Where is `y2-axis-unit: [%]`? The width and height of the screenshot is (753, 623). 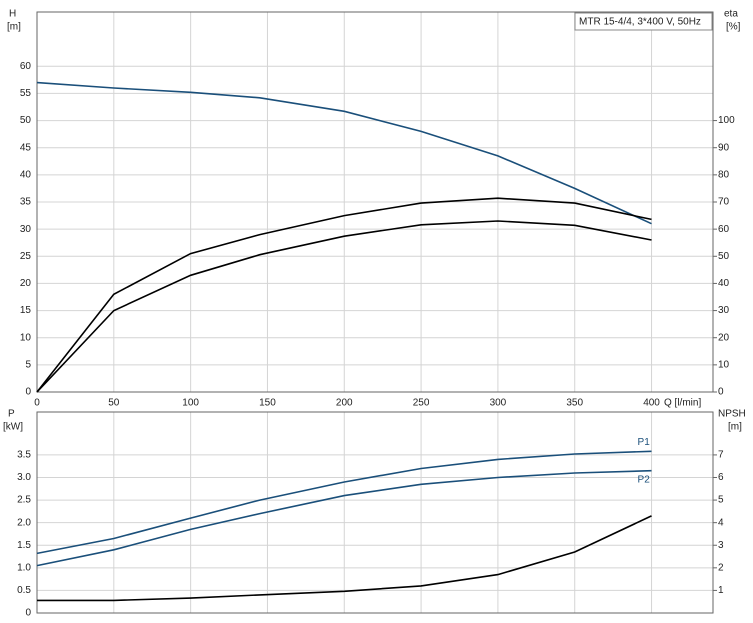 y2-axis-unit: [%] is located at coordinates (733, 27).